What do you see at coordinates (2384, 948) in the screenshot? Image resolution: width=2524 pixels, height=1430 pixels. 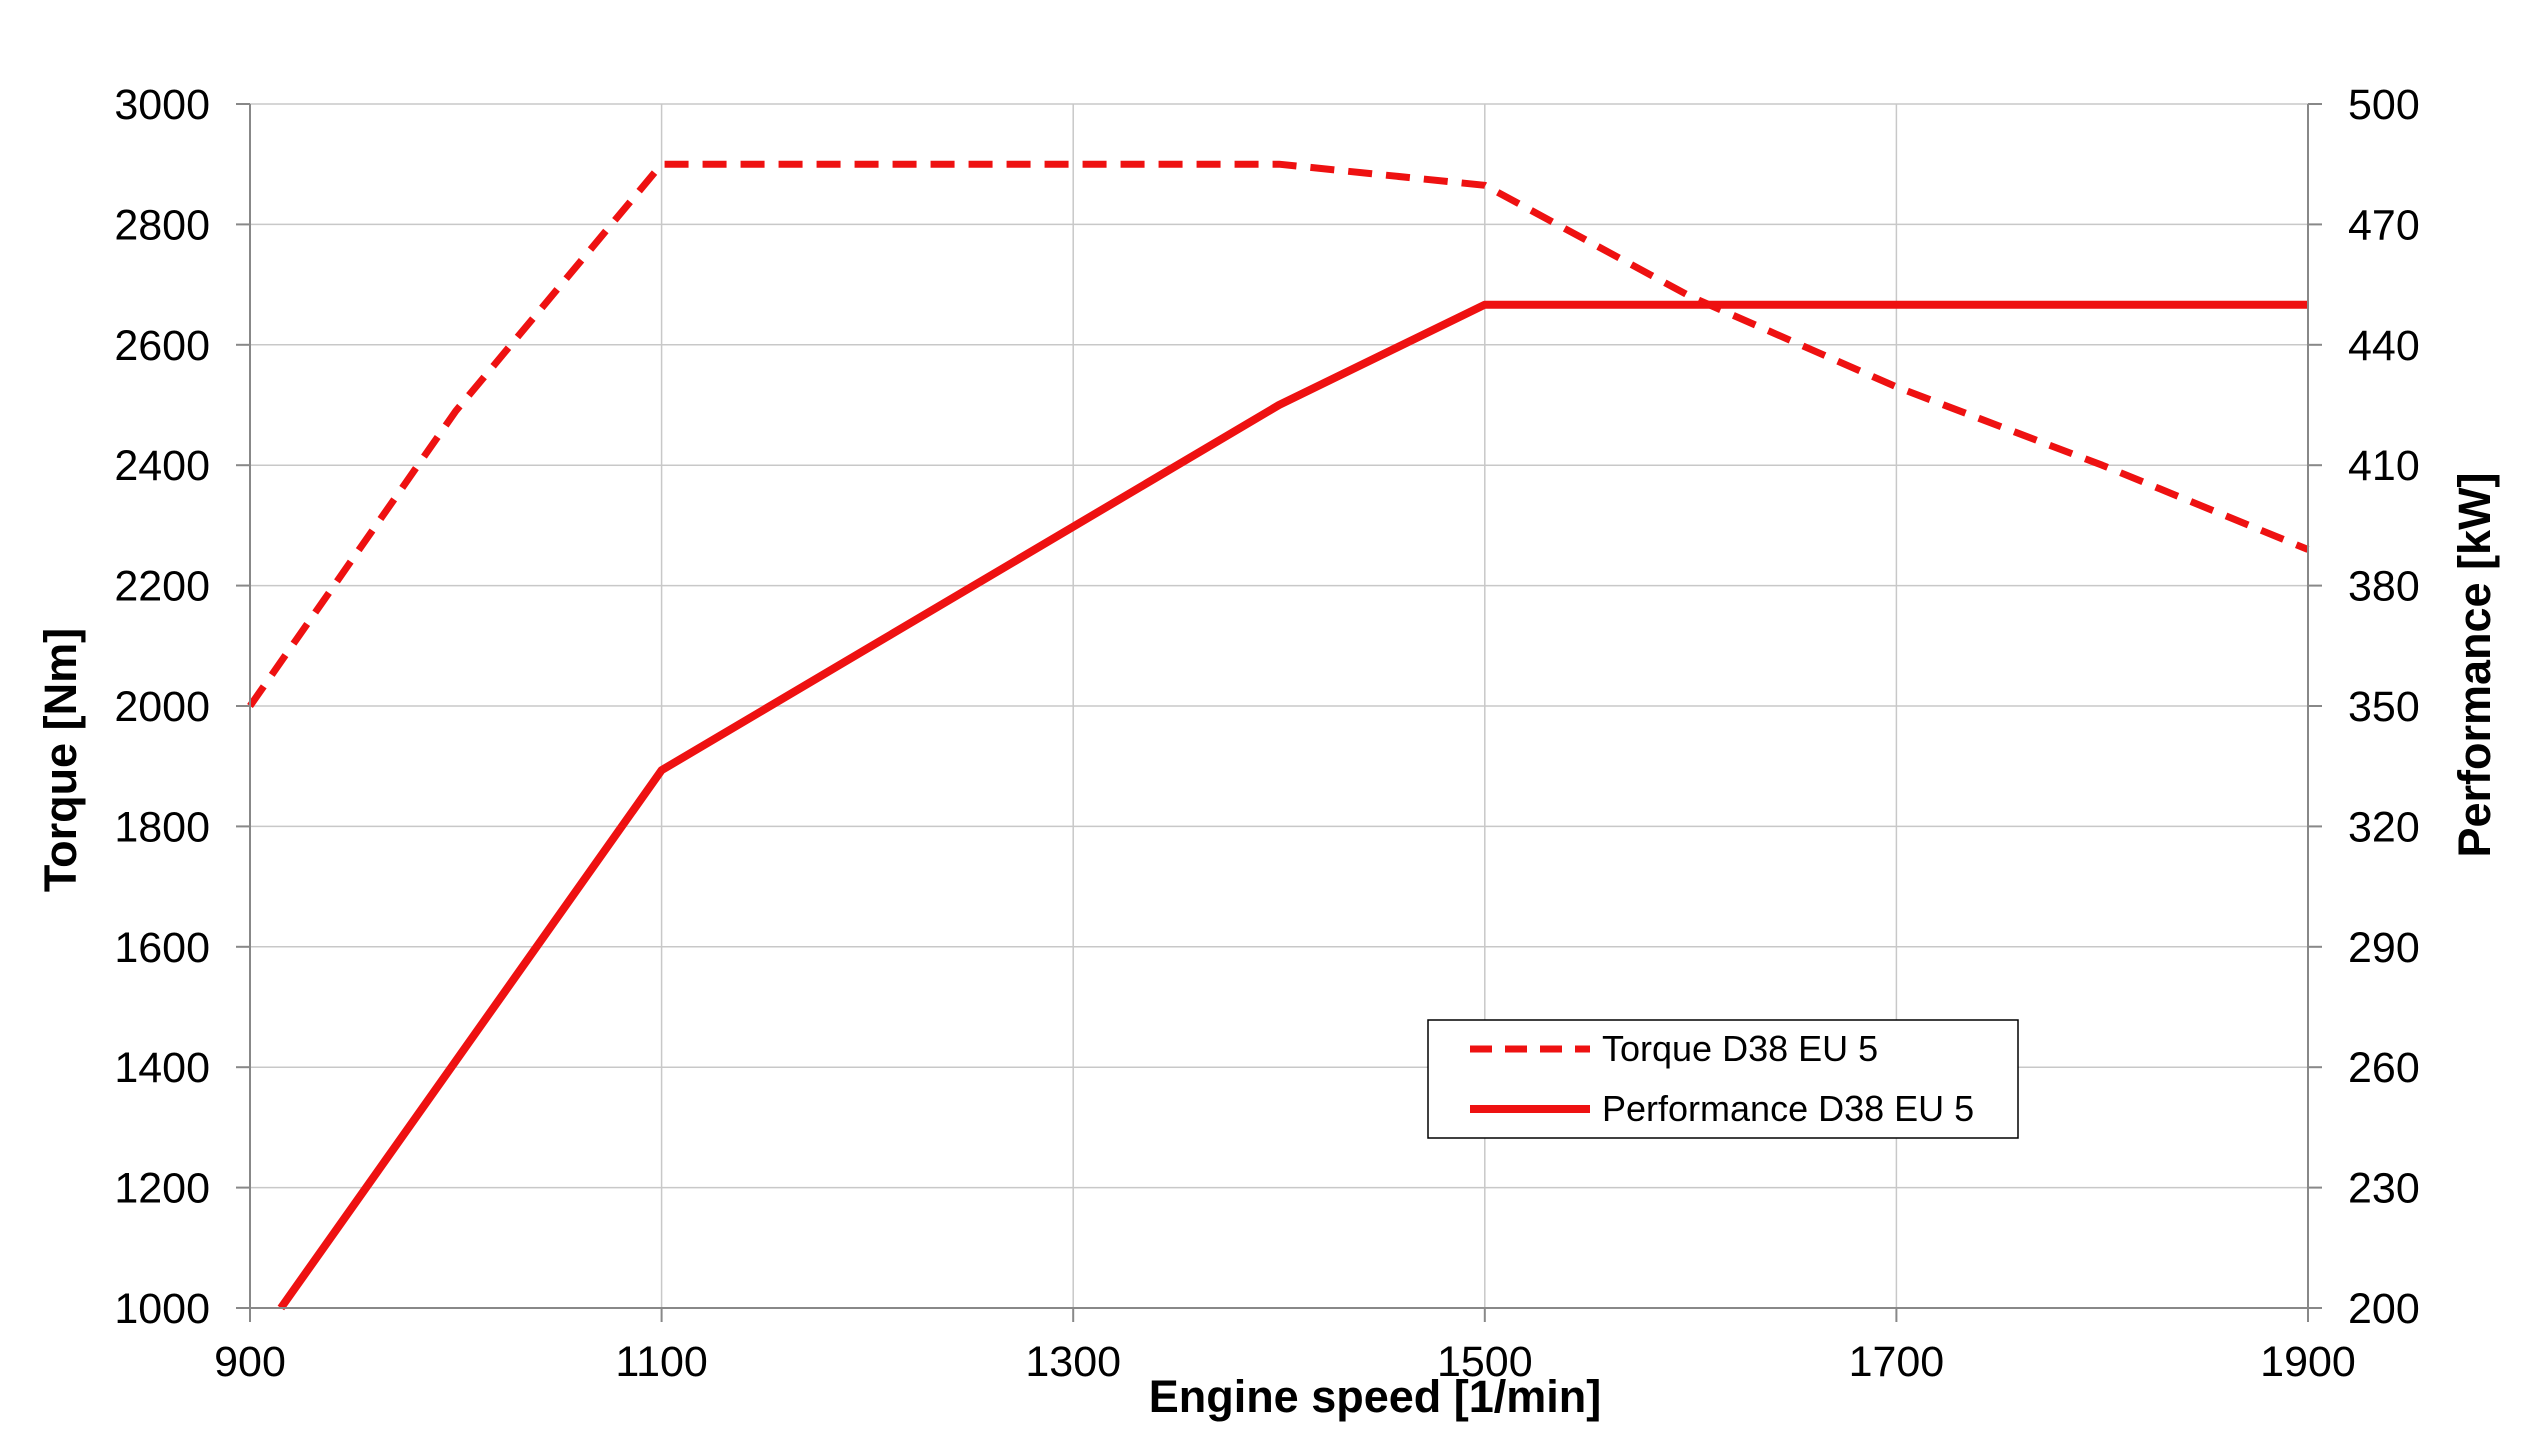 I see `right-tick-label: 290` at bounding box center [2384, 948].